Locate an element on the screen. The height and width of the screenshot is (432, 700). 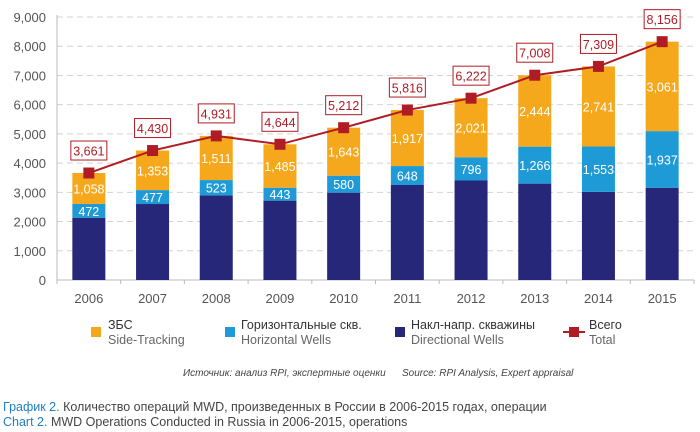
total-label: 7,309 is located at coordinates (598, 45).